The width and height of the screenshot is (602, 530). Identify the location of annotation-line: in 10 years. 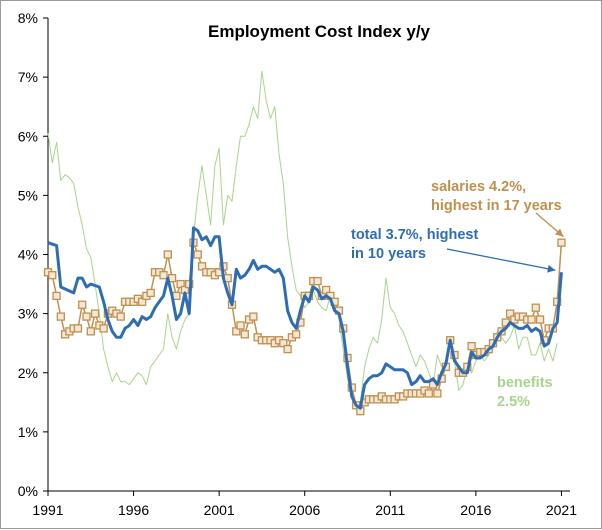
(388, 254).